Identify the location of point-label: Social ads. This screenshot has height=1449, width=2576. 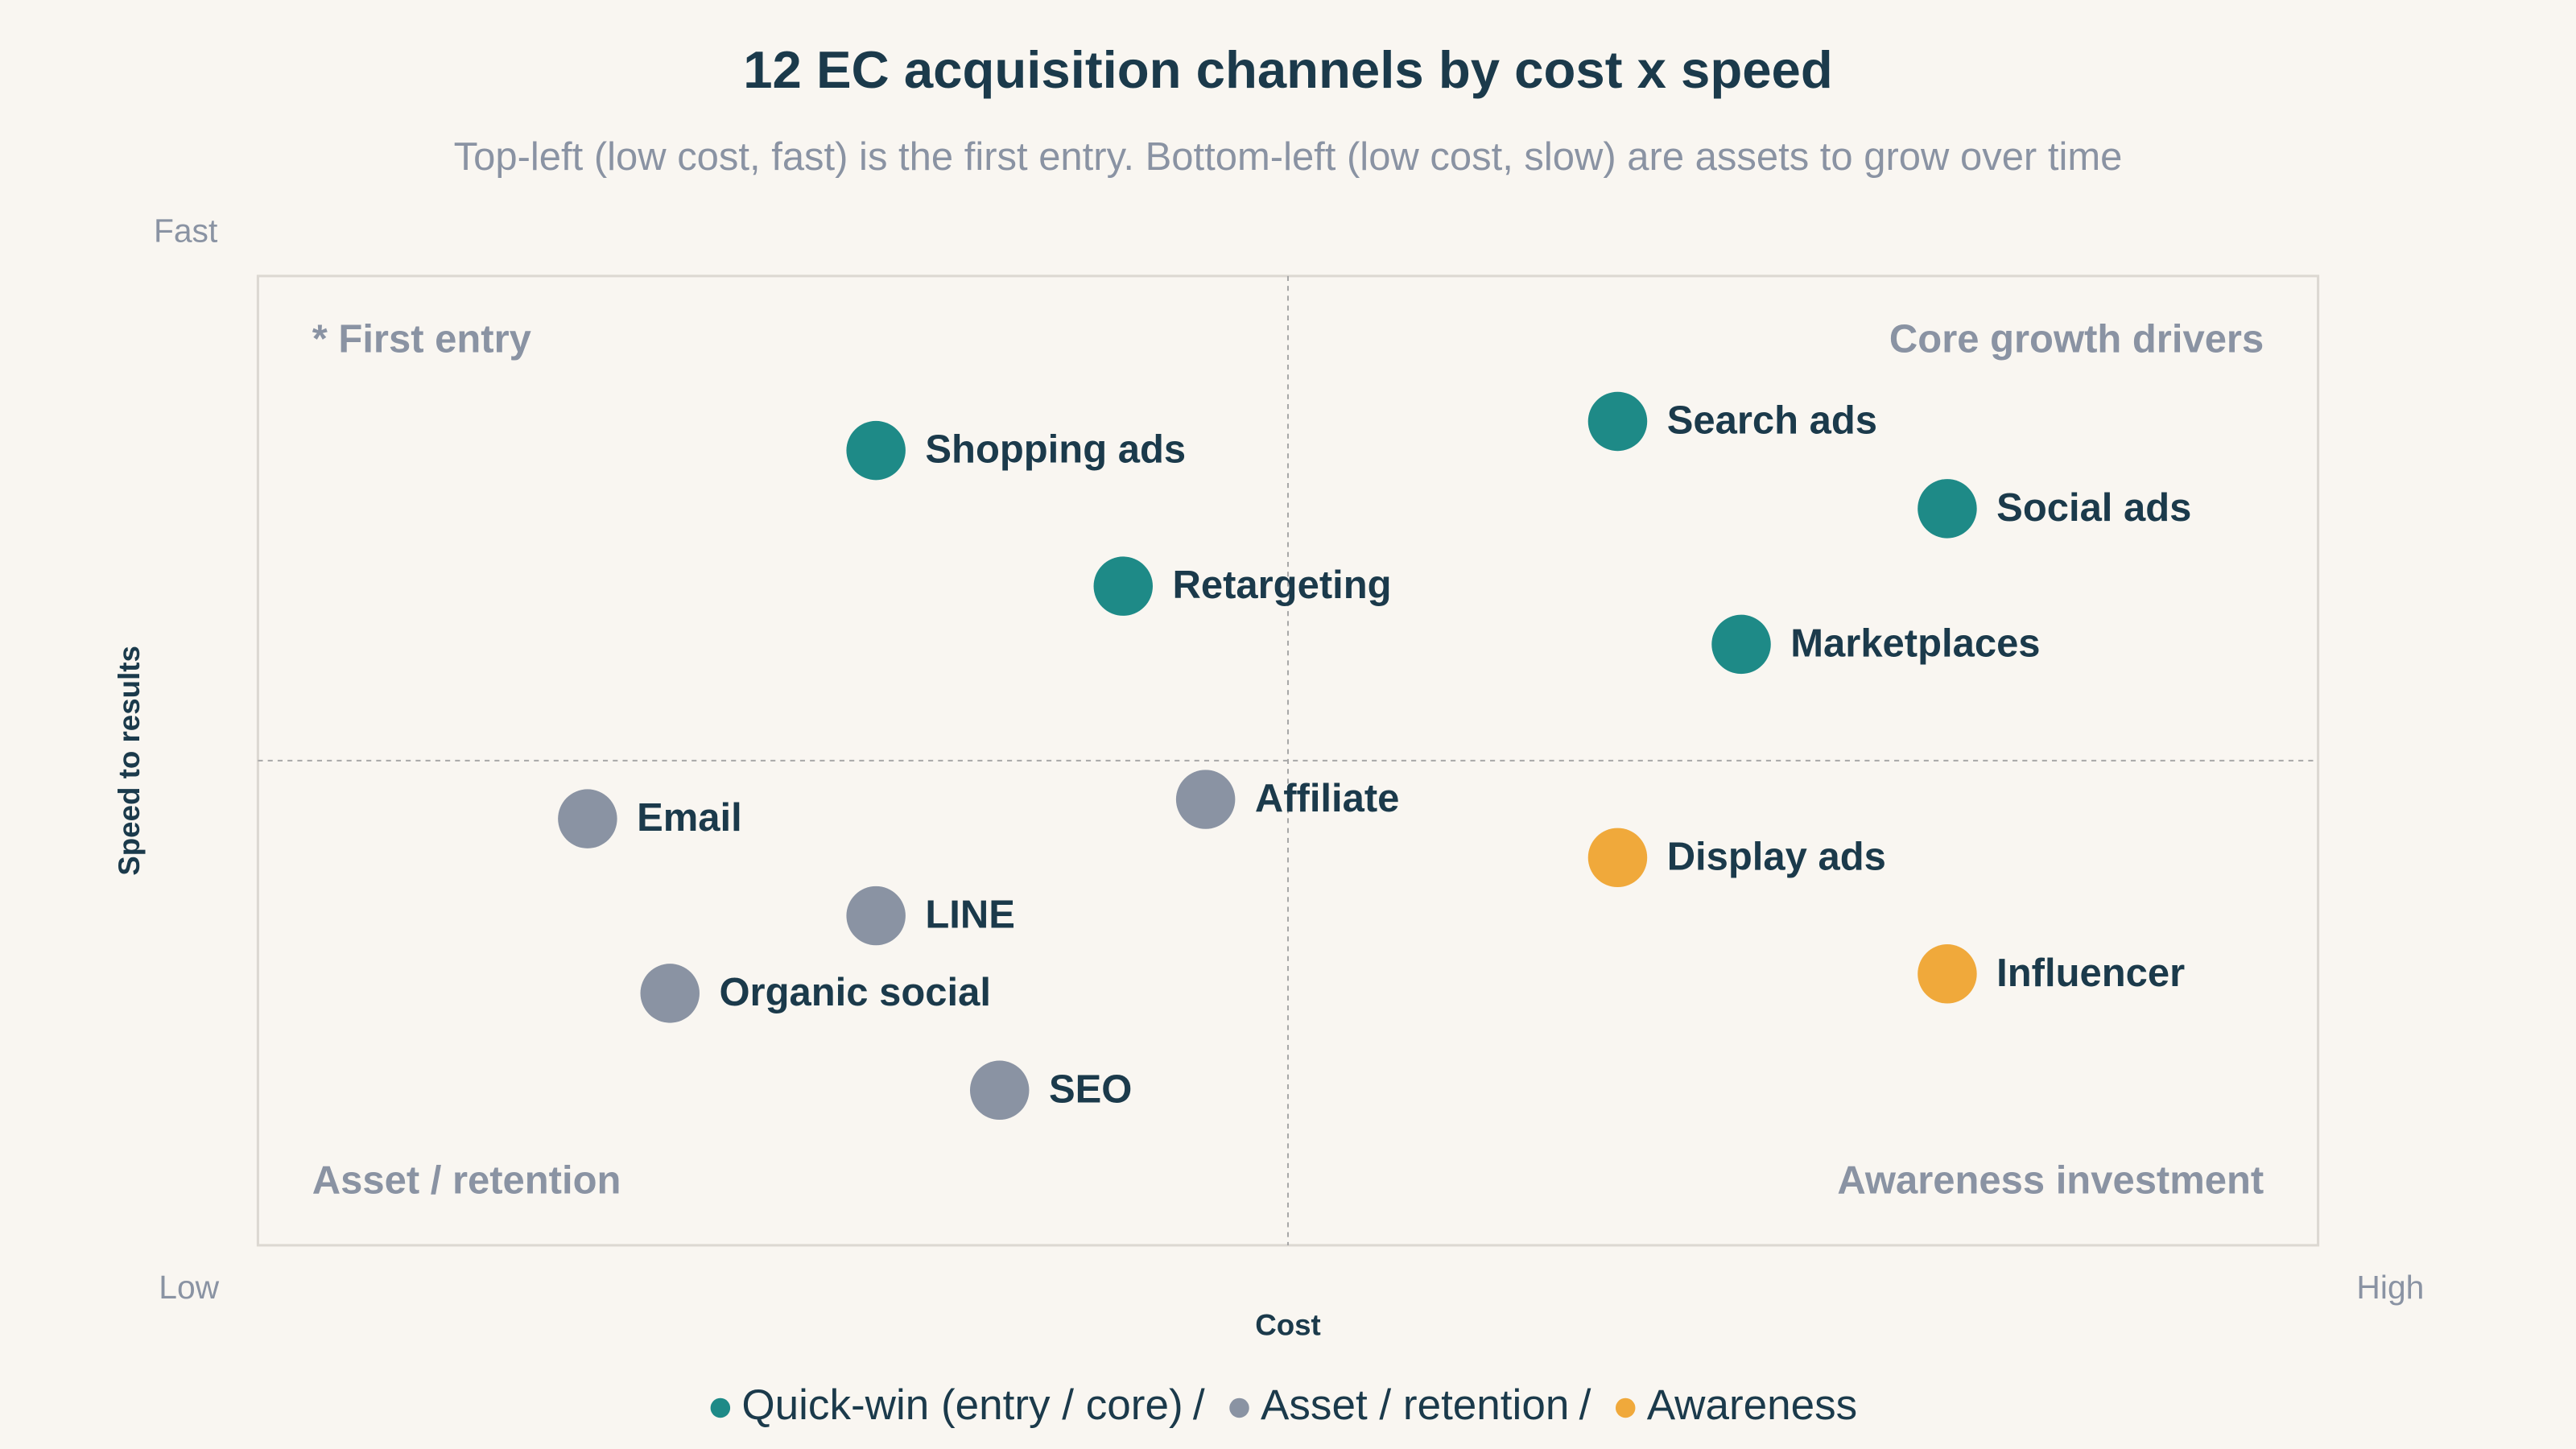
(2093, 508).